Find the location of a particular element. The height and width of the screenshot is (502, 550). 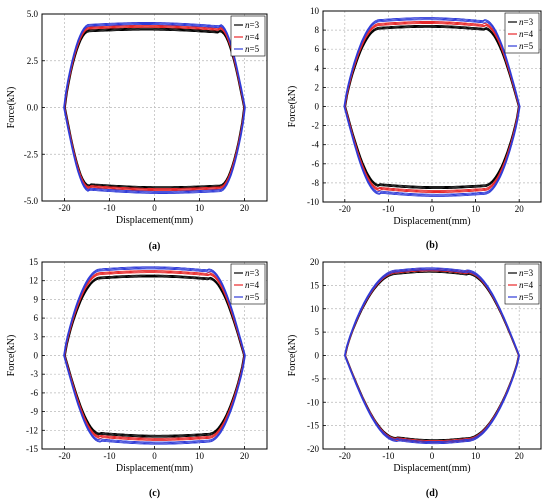

y-tick-label: -20 is located at coordinates (313, 449).